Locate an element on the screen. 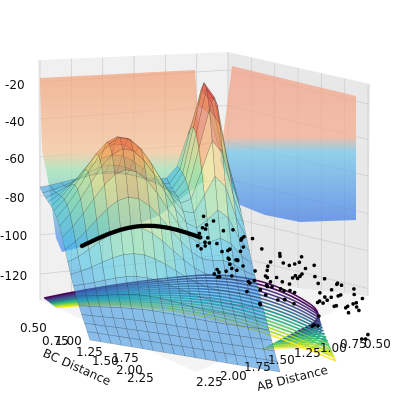 Image resolution: width=400 pixels, height=404 pixels. bc-tick-label: 1.75 is located at coordinates (125, 358).